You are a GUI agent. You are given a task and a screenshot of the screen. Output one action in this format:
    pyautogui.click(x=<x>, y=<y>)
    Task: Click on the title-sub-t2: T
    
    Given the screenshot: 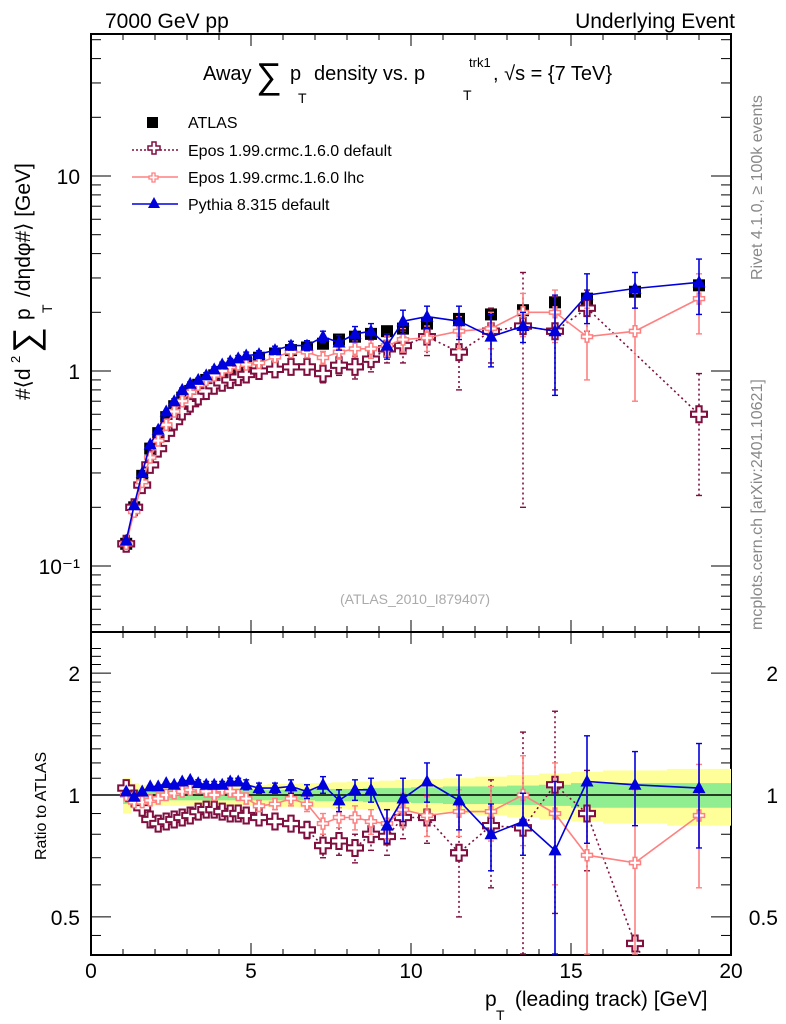 What is the action you would take?
    pyautogui.click(x=467, y=95)
    